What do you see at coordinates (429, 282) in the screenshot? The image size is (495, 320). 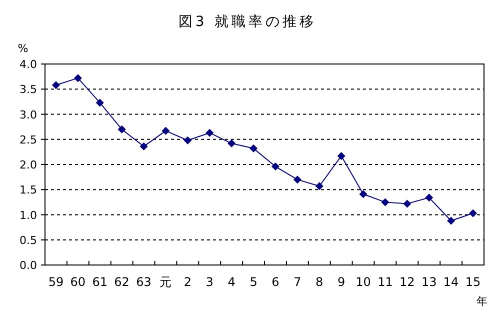 I see `x-tick-label: 13` at bounding box center [429, 282].